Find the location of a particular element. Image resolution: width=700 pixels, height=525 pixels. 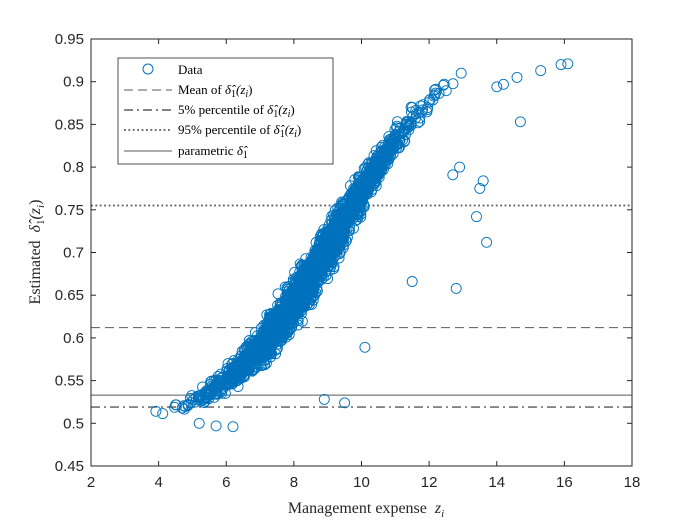

x-axis-title-var: z is located at coordinates (438, 508).